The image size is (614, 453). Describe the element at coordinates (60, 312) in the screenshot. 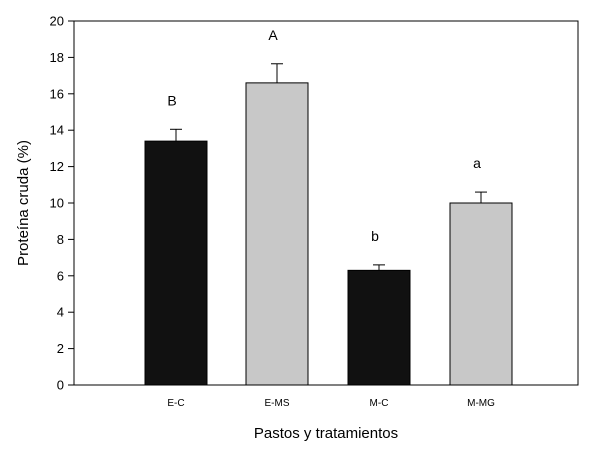

I see `y-tick-label: 4` at that location.